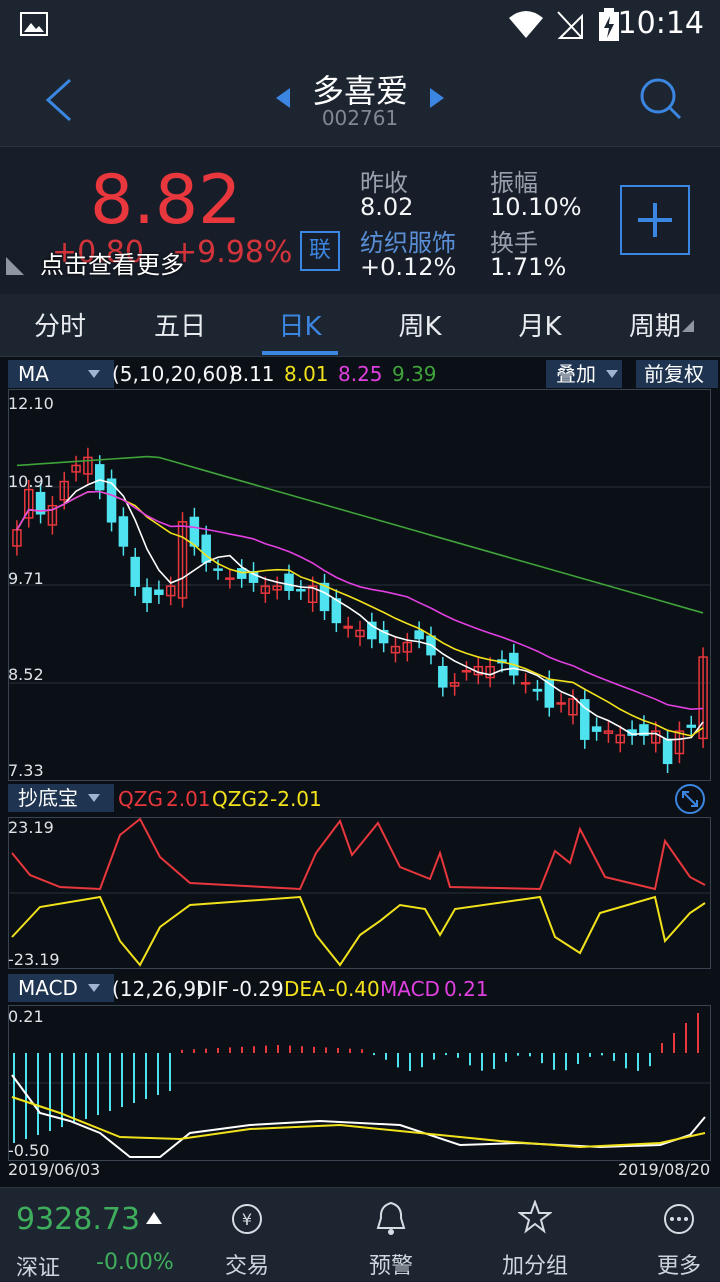  I want to click on dif-value: -0.29, so click(258, 989).